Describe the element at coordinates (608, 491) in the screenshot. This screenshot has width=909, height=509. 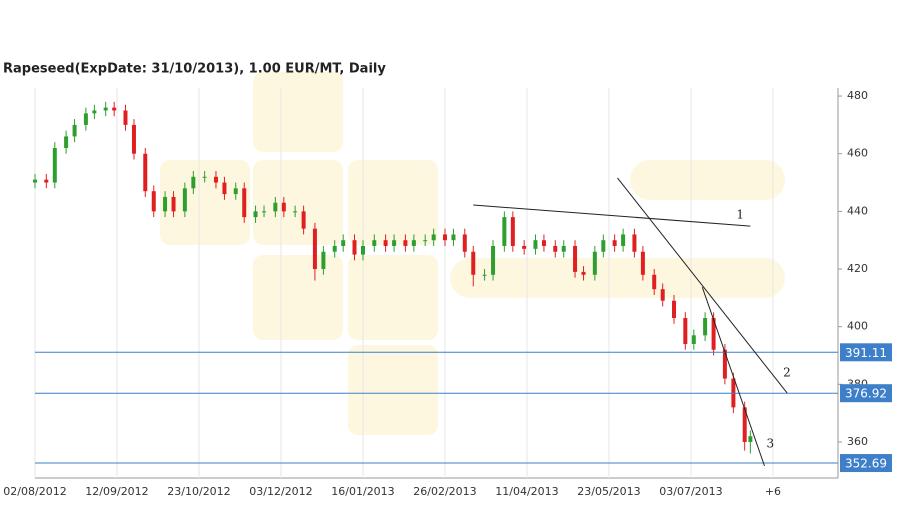
I see `x-tick-label: 23/05/2013` at that location.